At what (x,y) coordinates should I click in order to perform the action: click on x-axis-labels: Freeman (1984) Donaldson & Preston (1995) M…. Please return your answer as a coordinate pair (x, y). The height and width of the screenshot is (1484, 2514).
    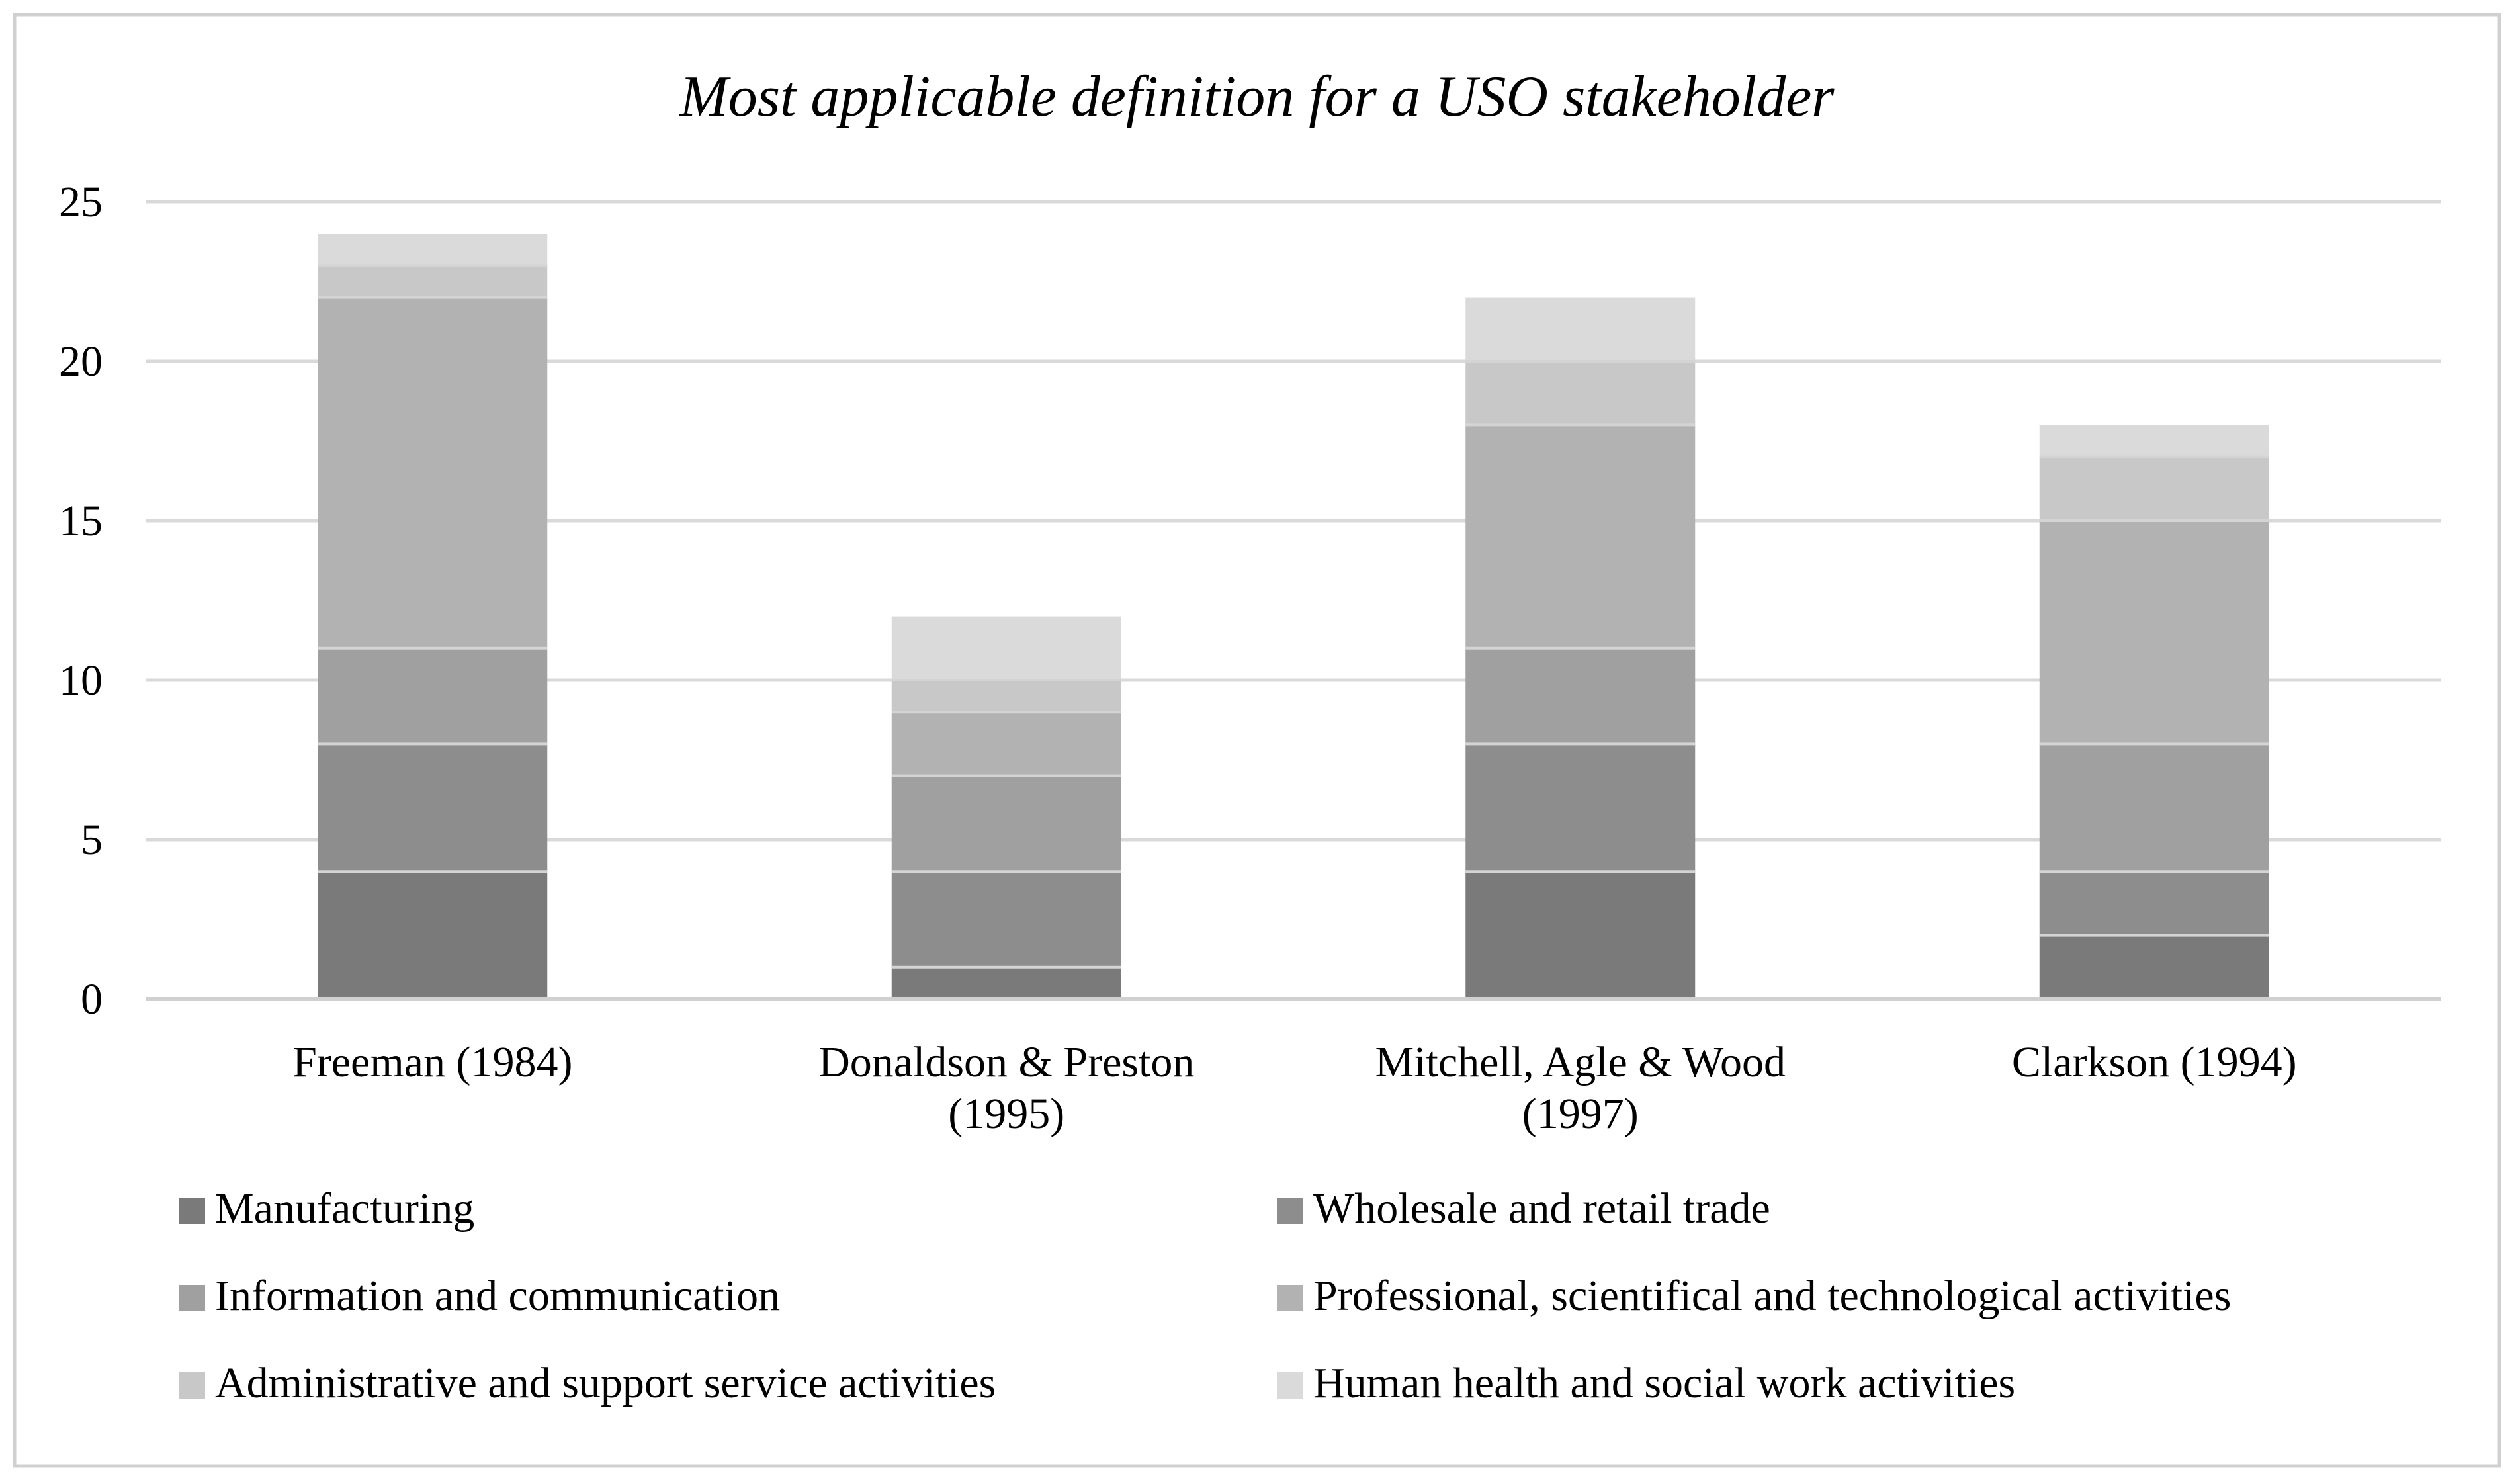
    Looking at the image, I should click on (1294, 1088).